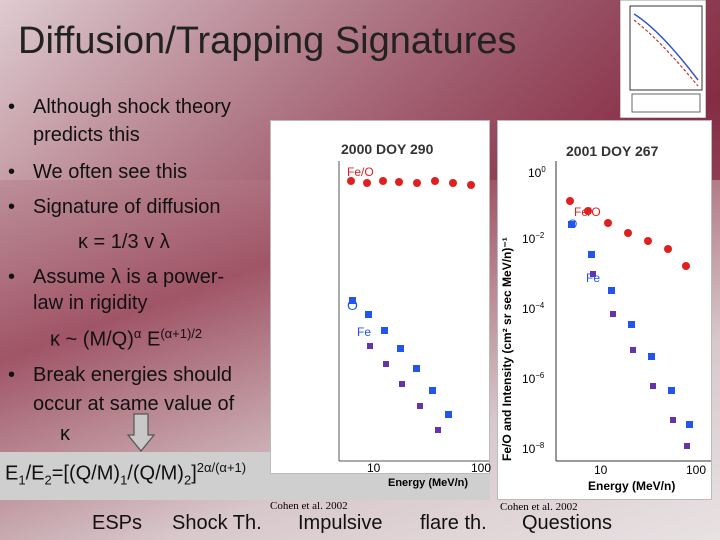 Image resolution: width=720 pixels, height=540 pixels. What do you see at coordinates (134, 404) in the screenshot?
I see `bullet-text: occur at same value of` at bounding box center [134, 404].